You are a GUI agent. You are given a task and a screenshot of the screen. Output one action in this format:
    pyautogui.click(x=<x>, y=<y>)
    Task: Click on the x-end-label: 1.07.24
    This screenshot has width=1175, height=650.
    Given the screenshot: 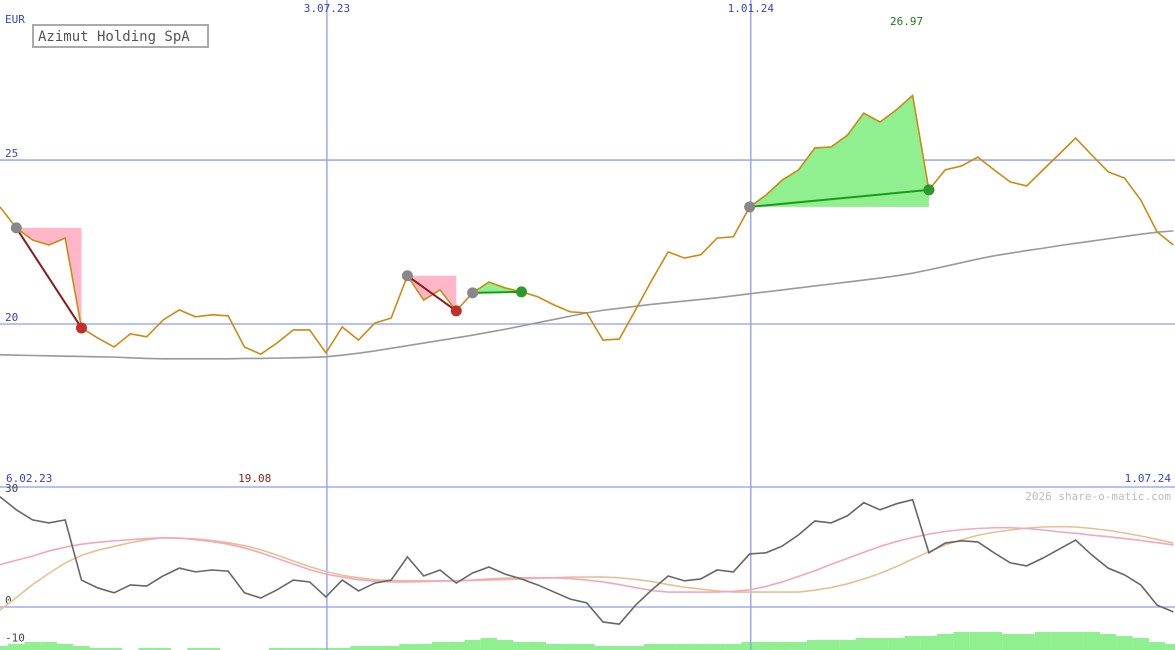 What is the action you would take?
    pyautogui.click(x=1148, y=478)
    